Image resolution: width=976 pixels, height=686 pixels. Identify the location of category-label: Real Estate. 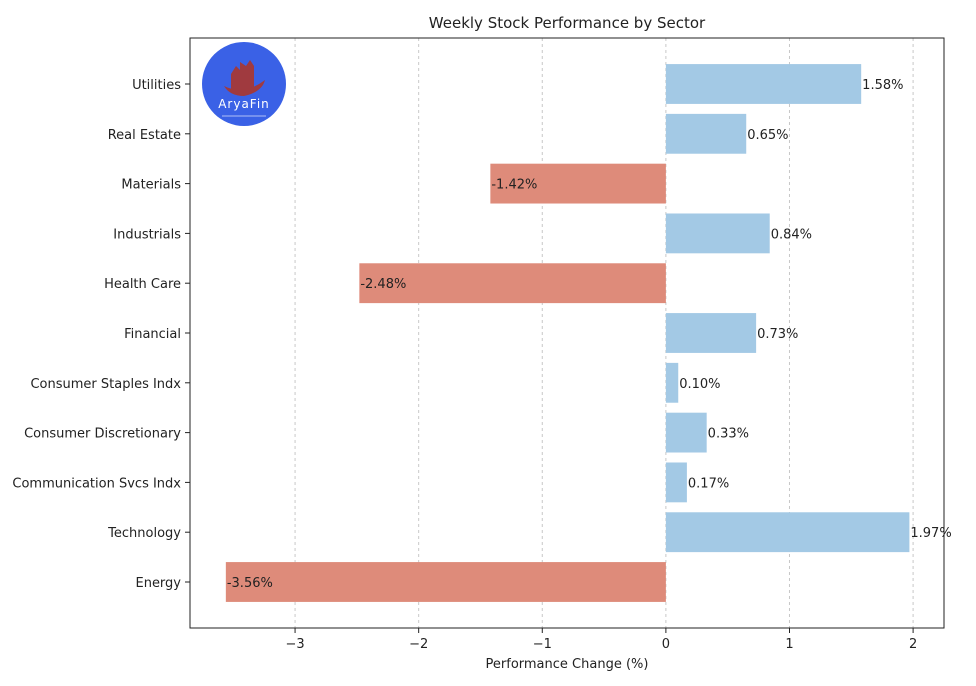
(144, 135).